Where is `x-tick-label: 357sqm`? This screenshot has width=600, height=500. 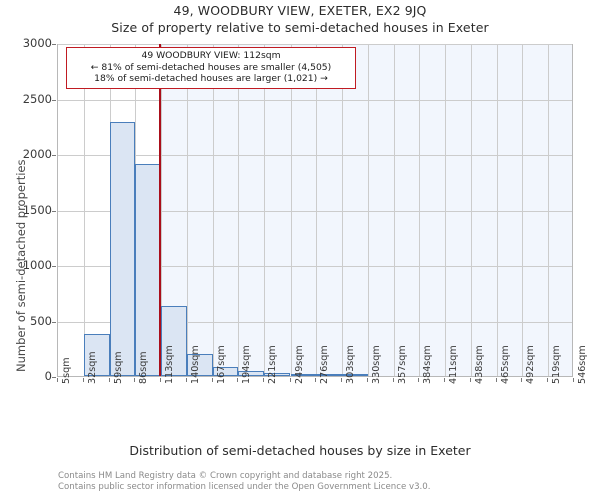
x-tick-label: 357sqm is located at coordinates (402, 364).